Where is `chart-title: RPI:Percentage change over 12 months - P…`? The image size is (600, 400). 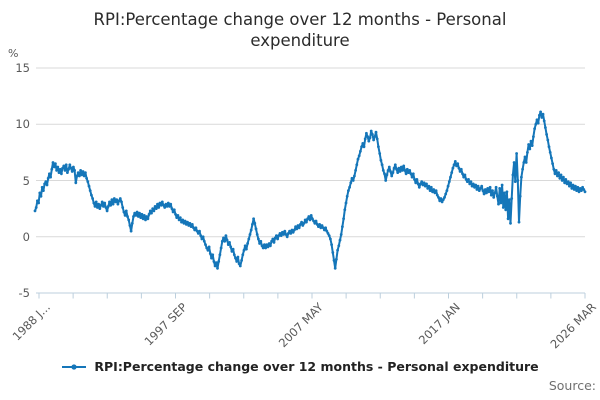 chart-title: RPI:Percentage change over 12 months - P… is located at coordinates (300, 30).